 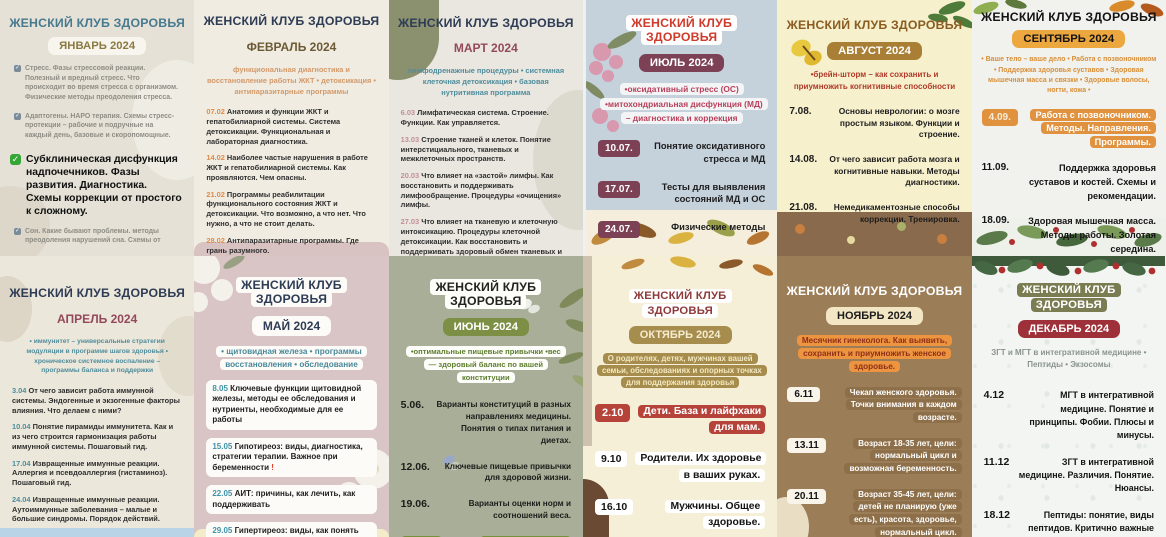 I want to click on schedule-entry: 16.10 Мужчины. Общее здоровье., so click(x=680, y=514).